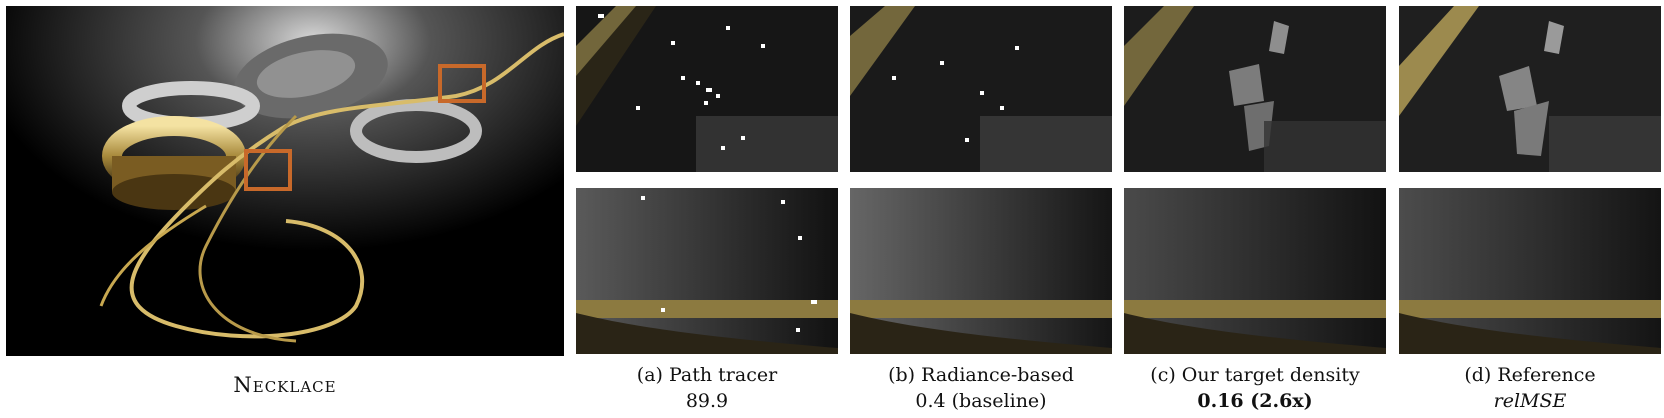 Image resolution: width=1664 pixels, height=418 pixels. What do you see at coordinates (285, 385) in the screenshot?
I see `scene-title: Necklace` at bounding box center [285, 385].